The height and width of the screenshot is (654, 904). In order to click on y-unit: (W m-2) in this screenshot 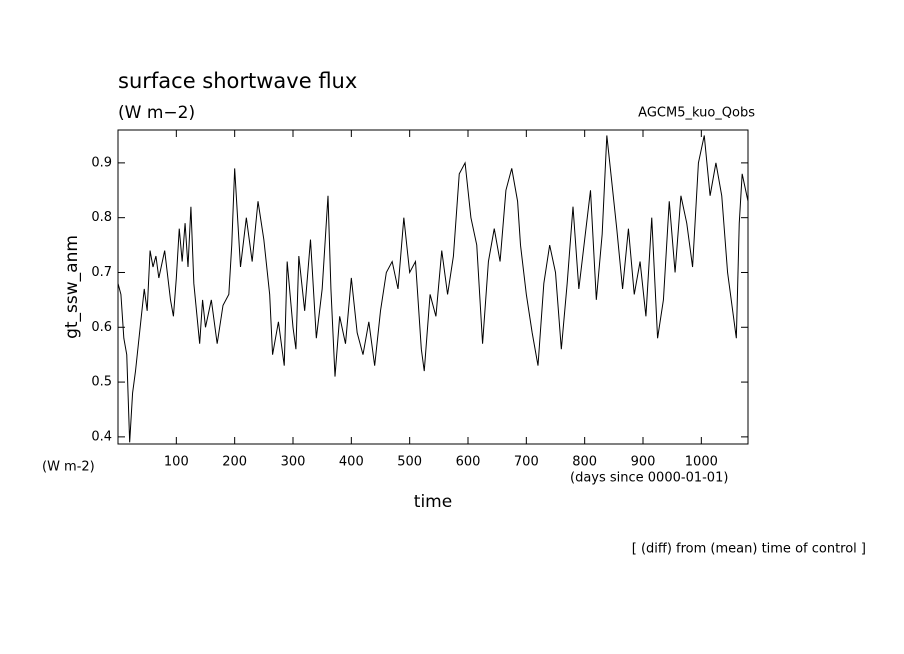, I will do `click(68, 467)`.